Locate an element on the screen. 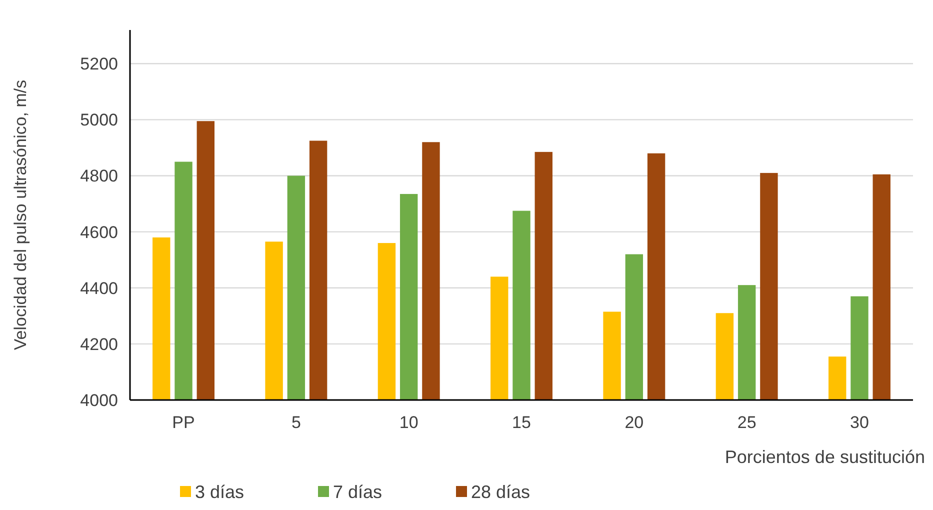 This screenshot has width=933, height=510. legend-label: 3 días is located at coordinates (219, 492).